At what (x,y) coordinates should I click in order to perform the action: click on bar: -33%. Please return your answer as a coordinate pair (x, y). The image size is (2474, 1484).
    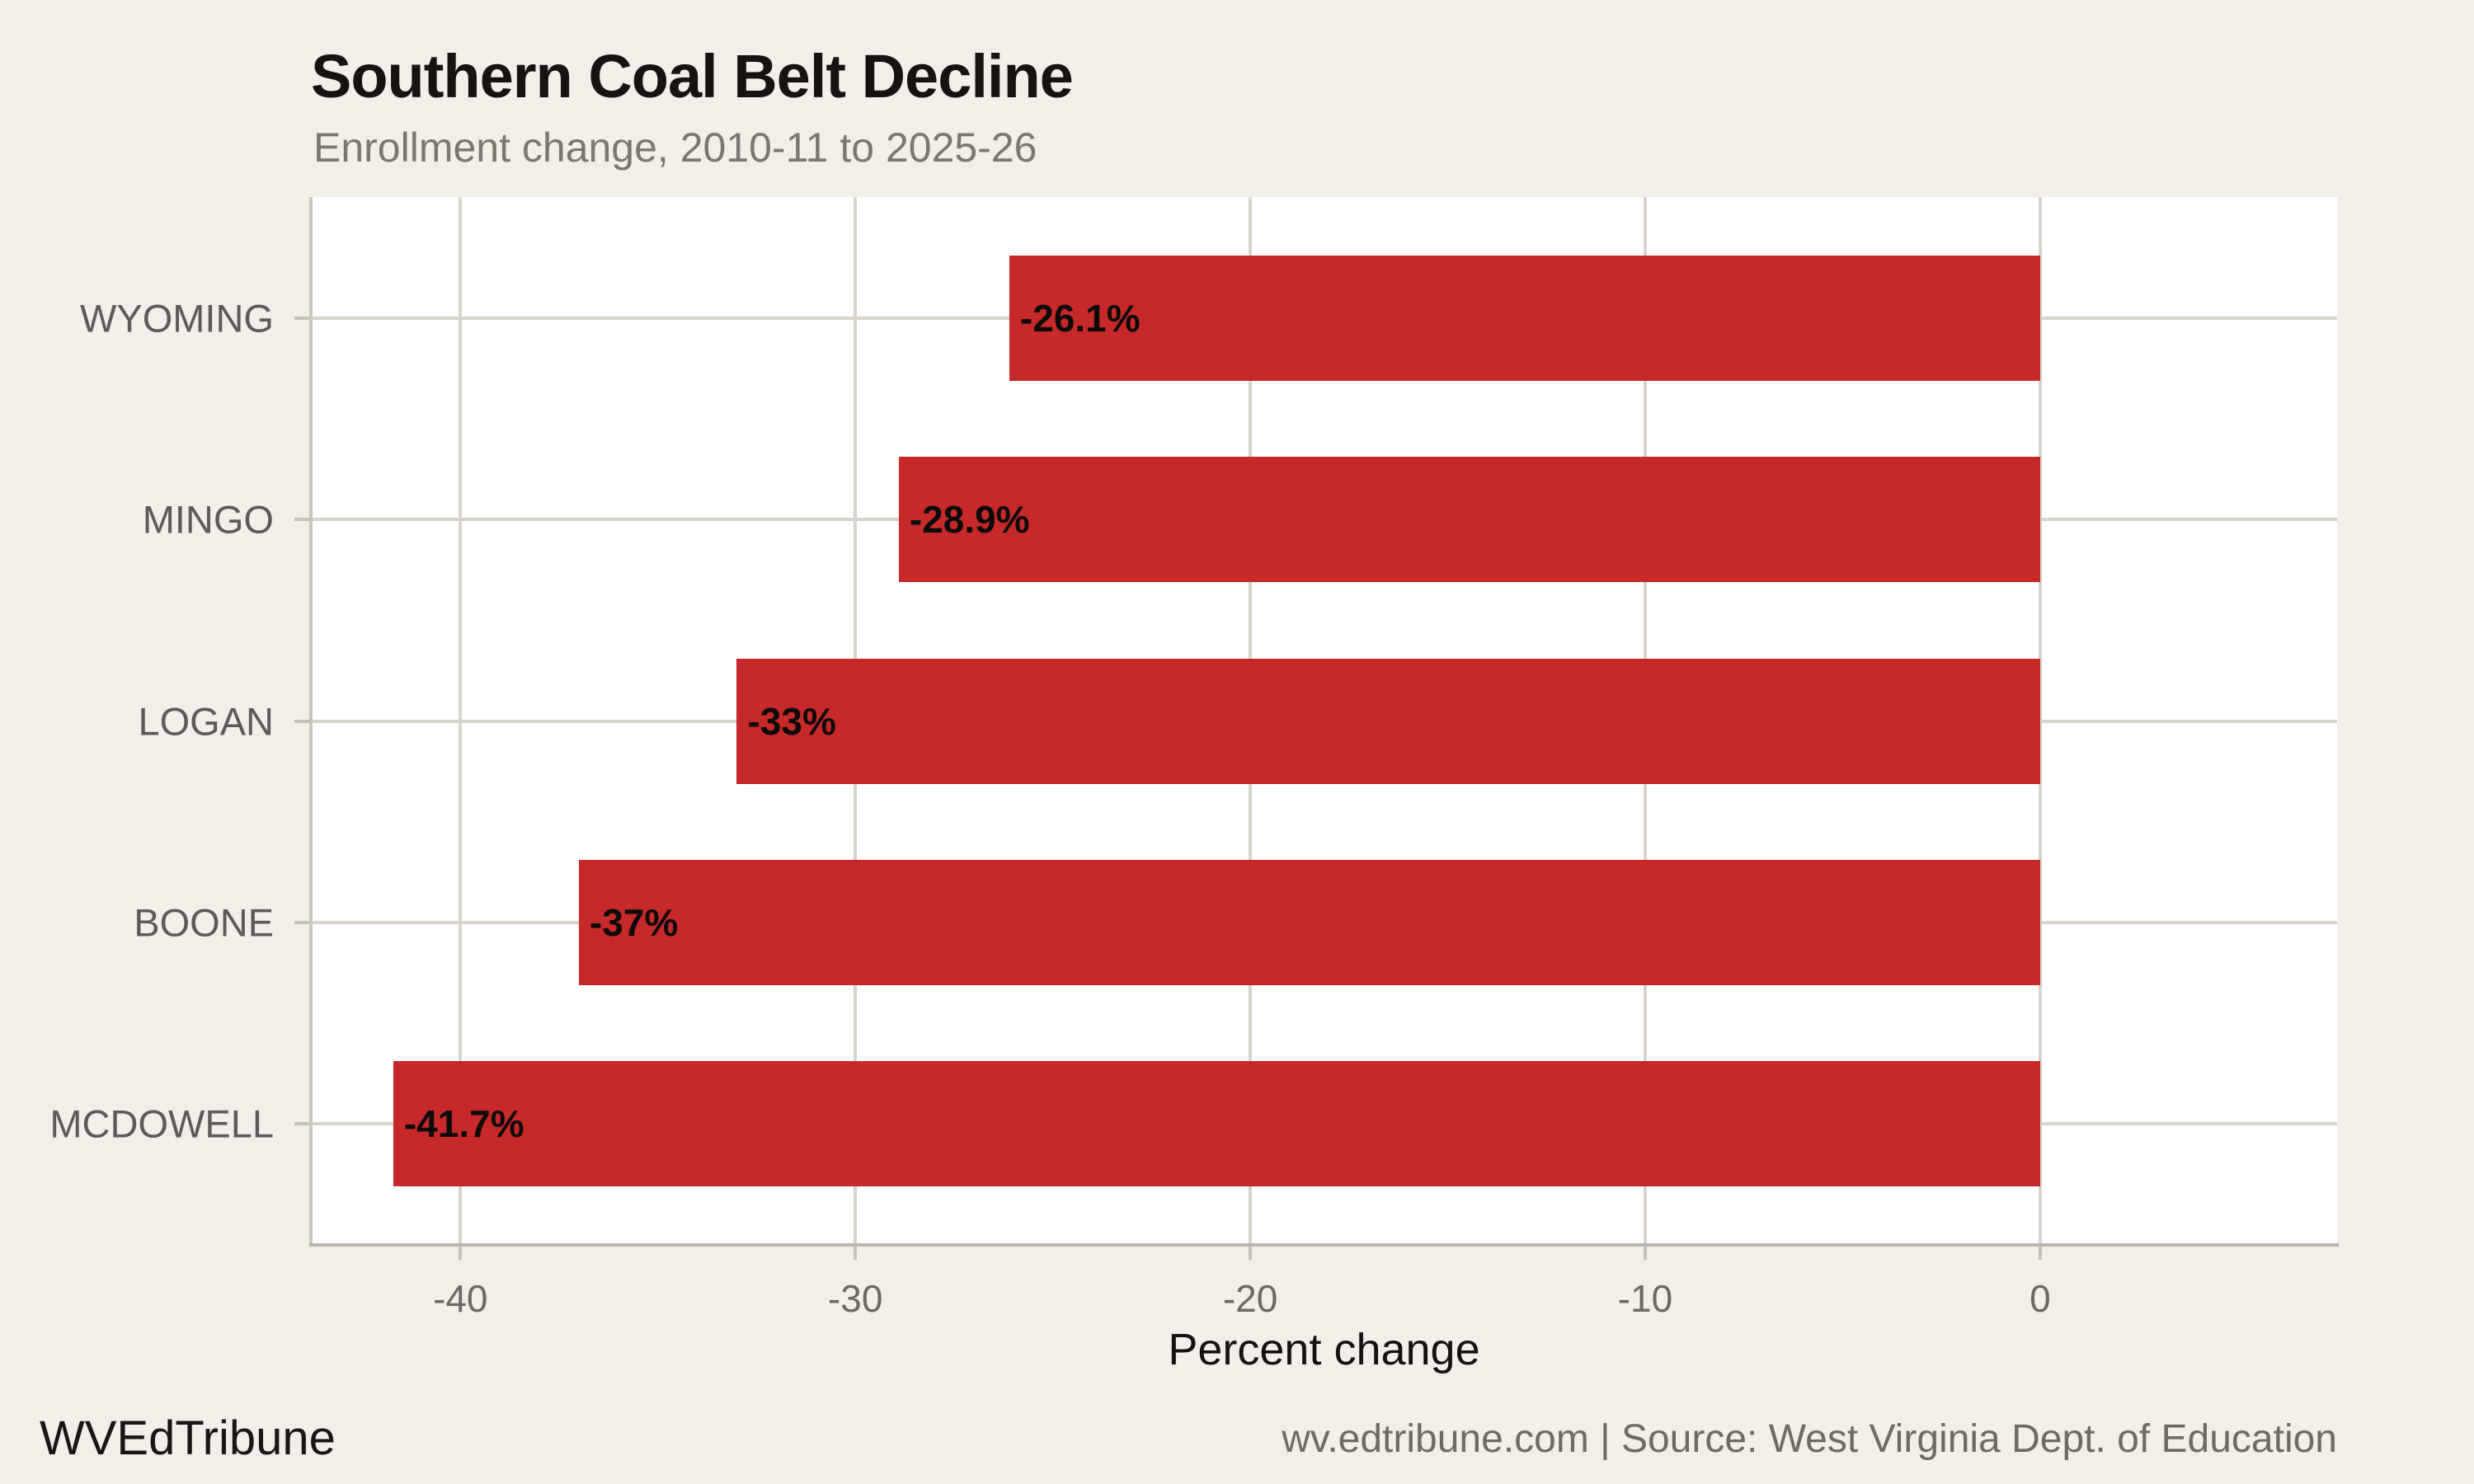
    Looking at the image, I should click on (1388, 721).